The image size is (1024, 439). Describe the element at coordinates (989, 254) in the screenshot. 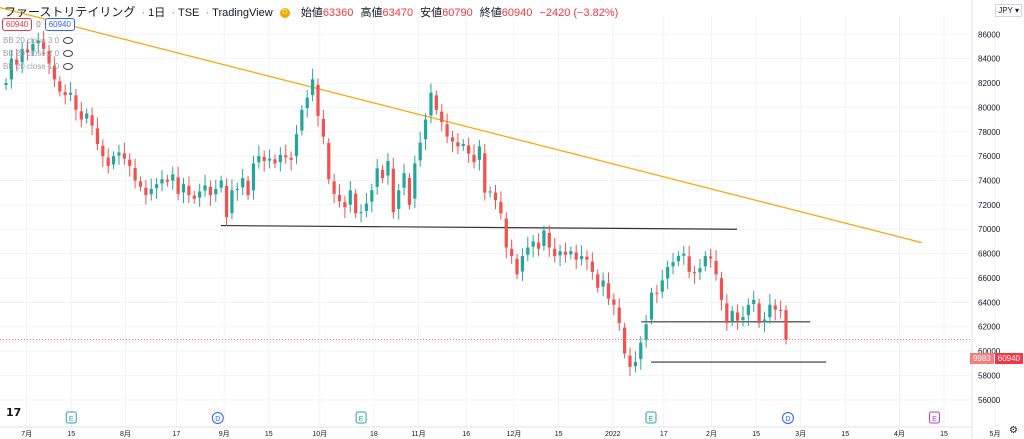

I see `y-tick-label: 68000` at that location.